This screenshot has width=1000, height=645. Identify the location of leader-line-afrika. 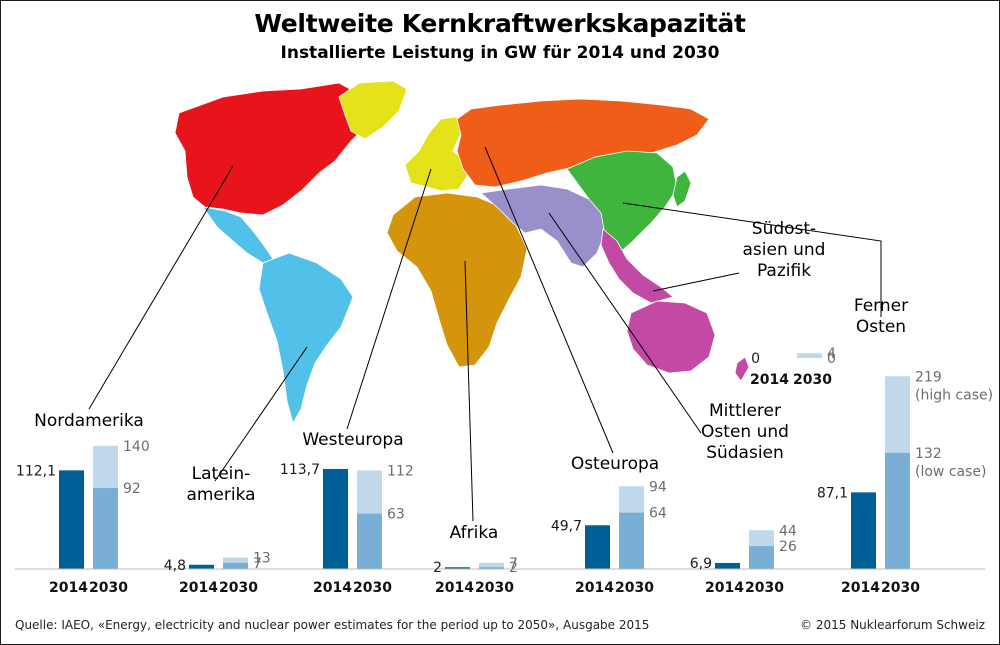
(469, 391).